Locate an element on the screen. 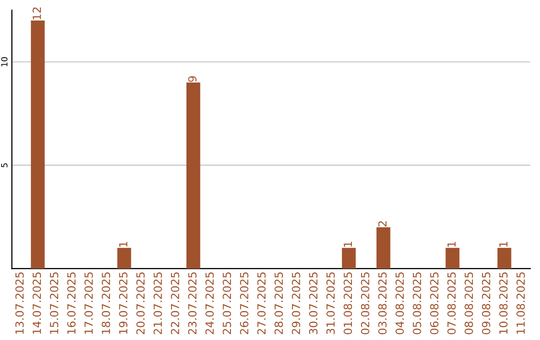 This screenshot has width=540, height=340. x-tick-label: 13.07.2025 is located at coordinates (19, 303).